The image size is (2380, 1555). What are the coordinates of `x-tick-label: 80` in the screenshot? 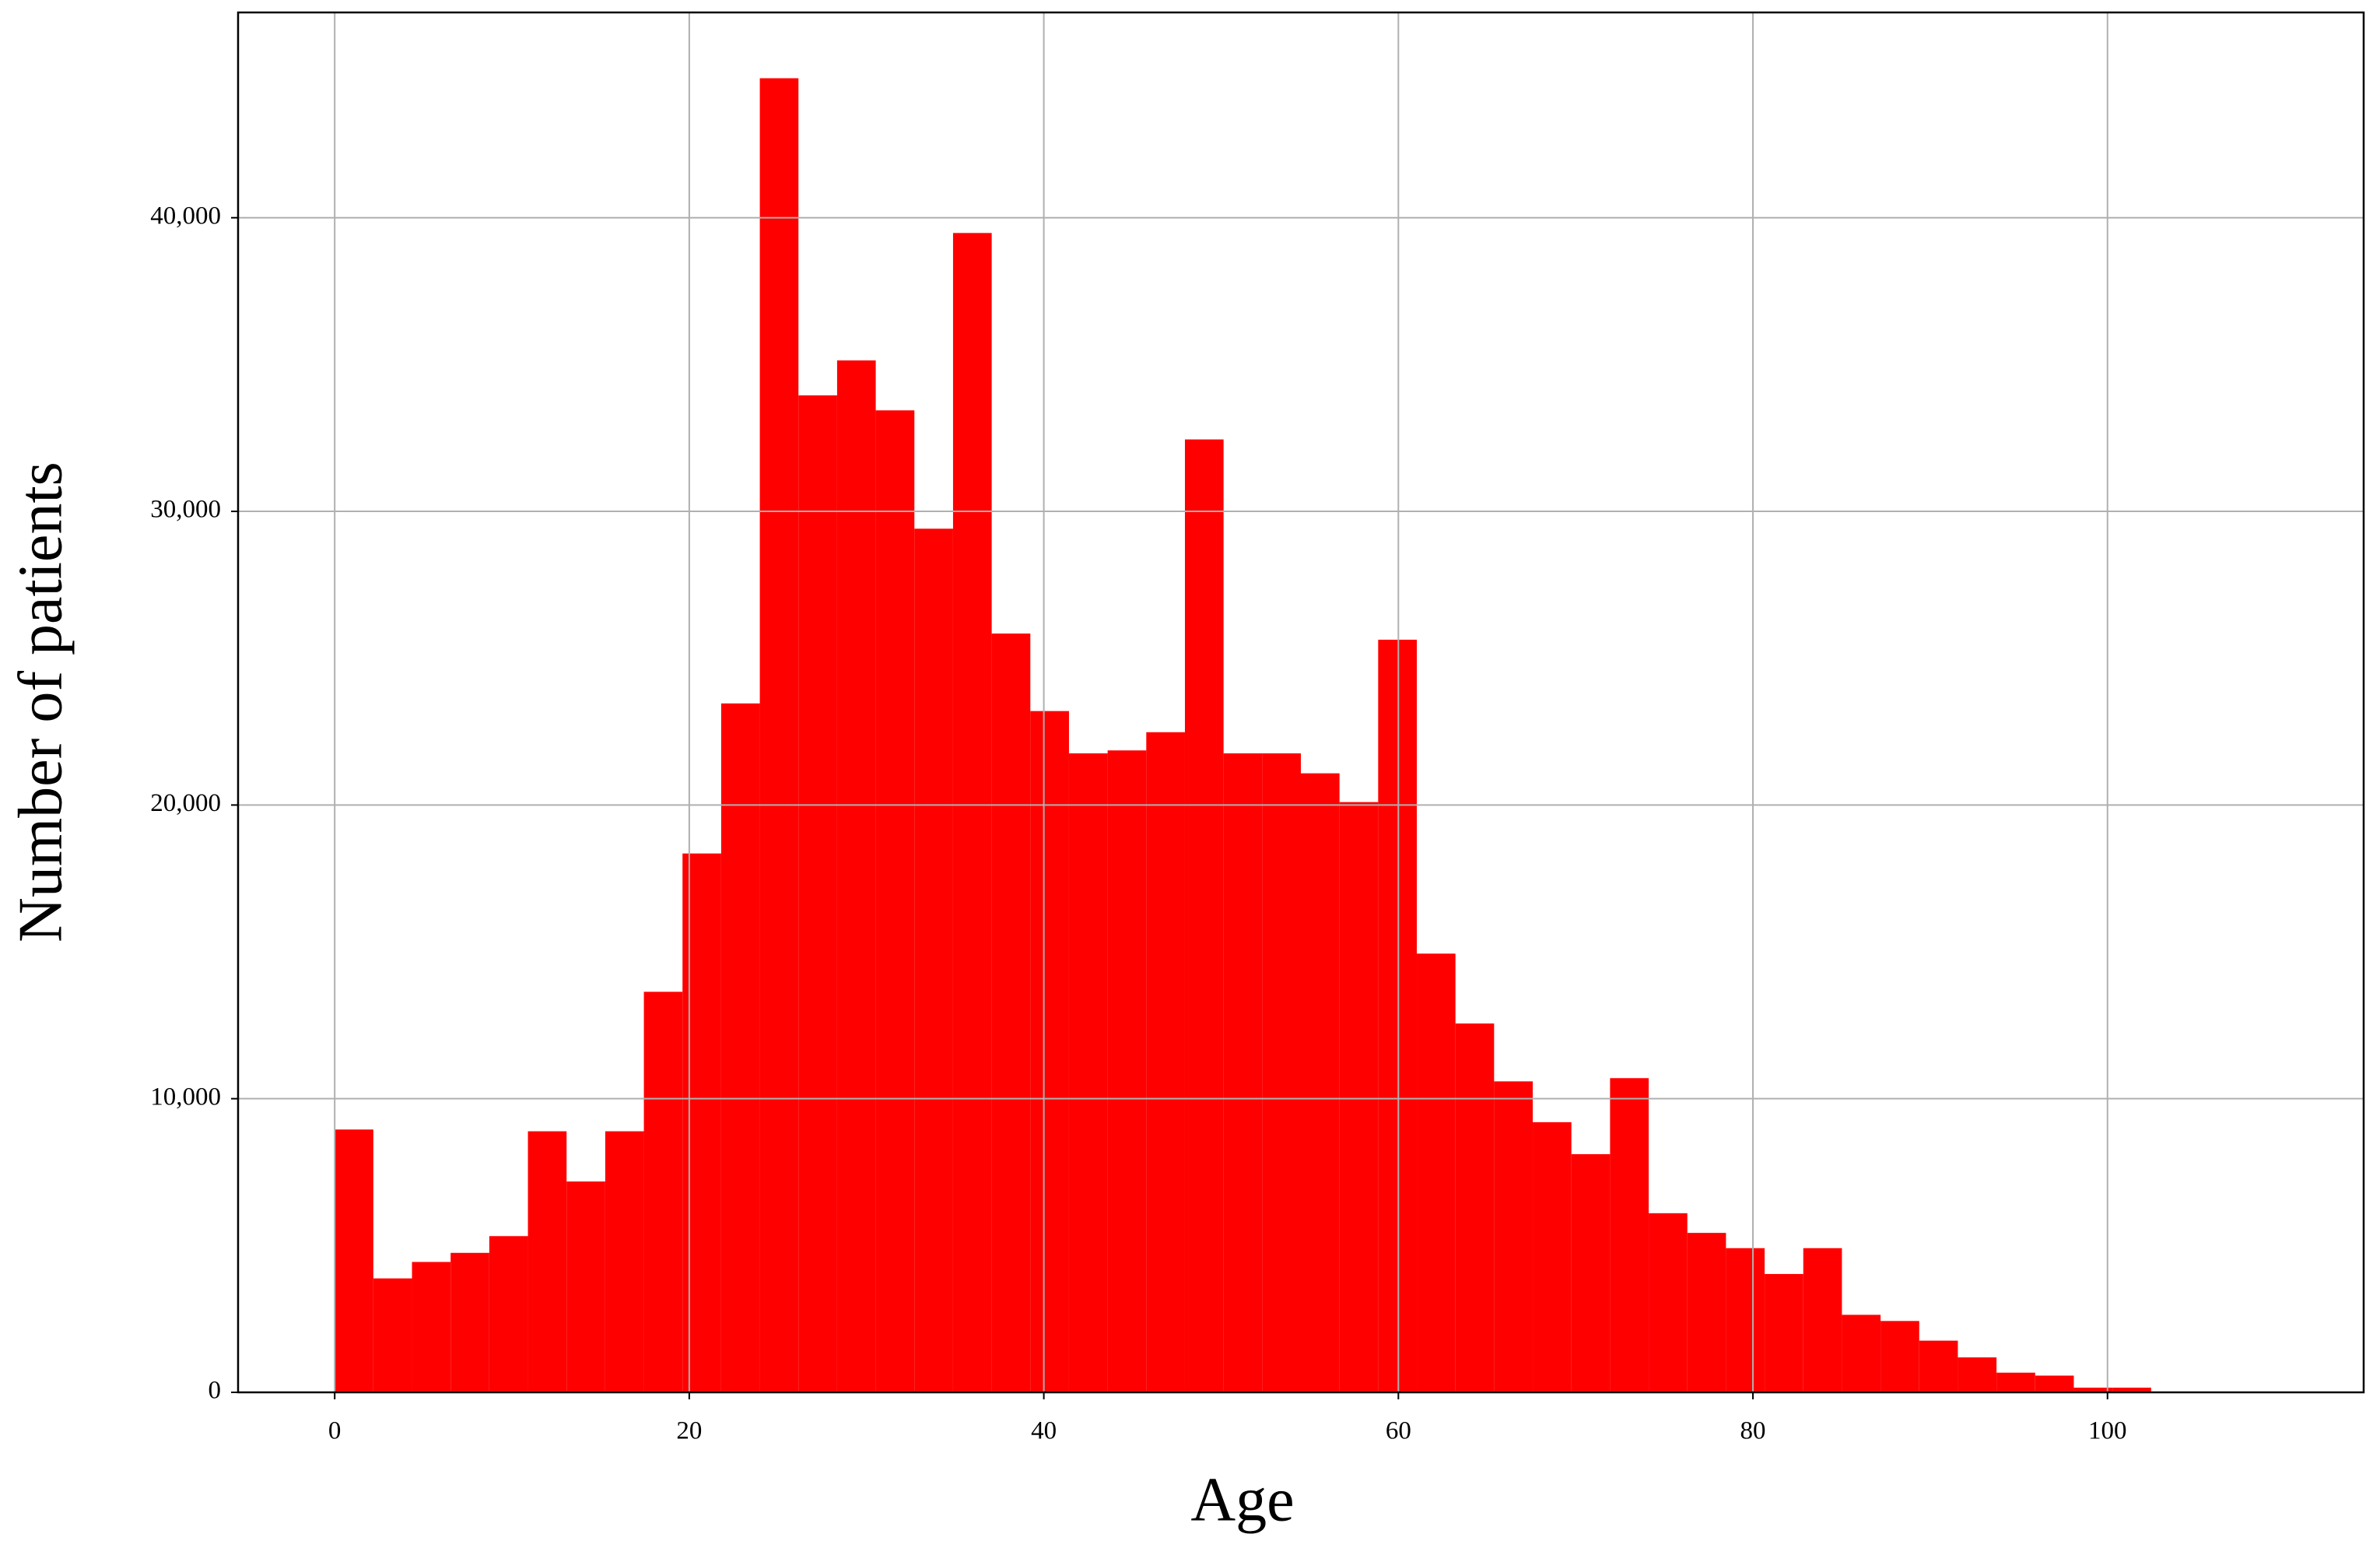 It's located at (1753, 1431).